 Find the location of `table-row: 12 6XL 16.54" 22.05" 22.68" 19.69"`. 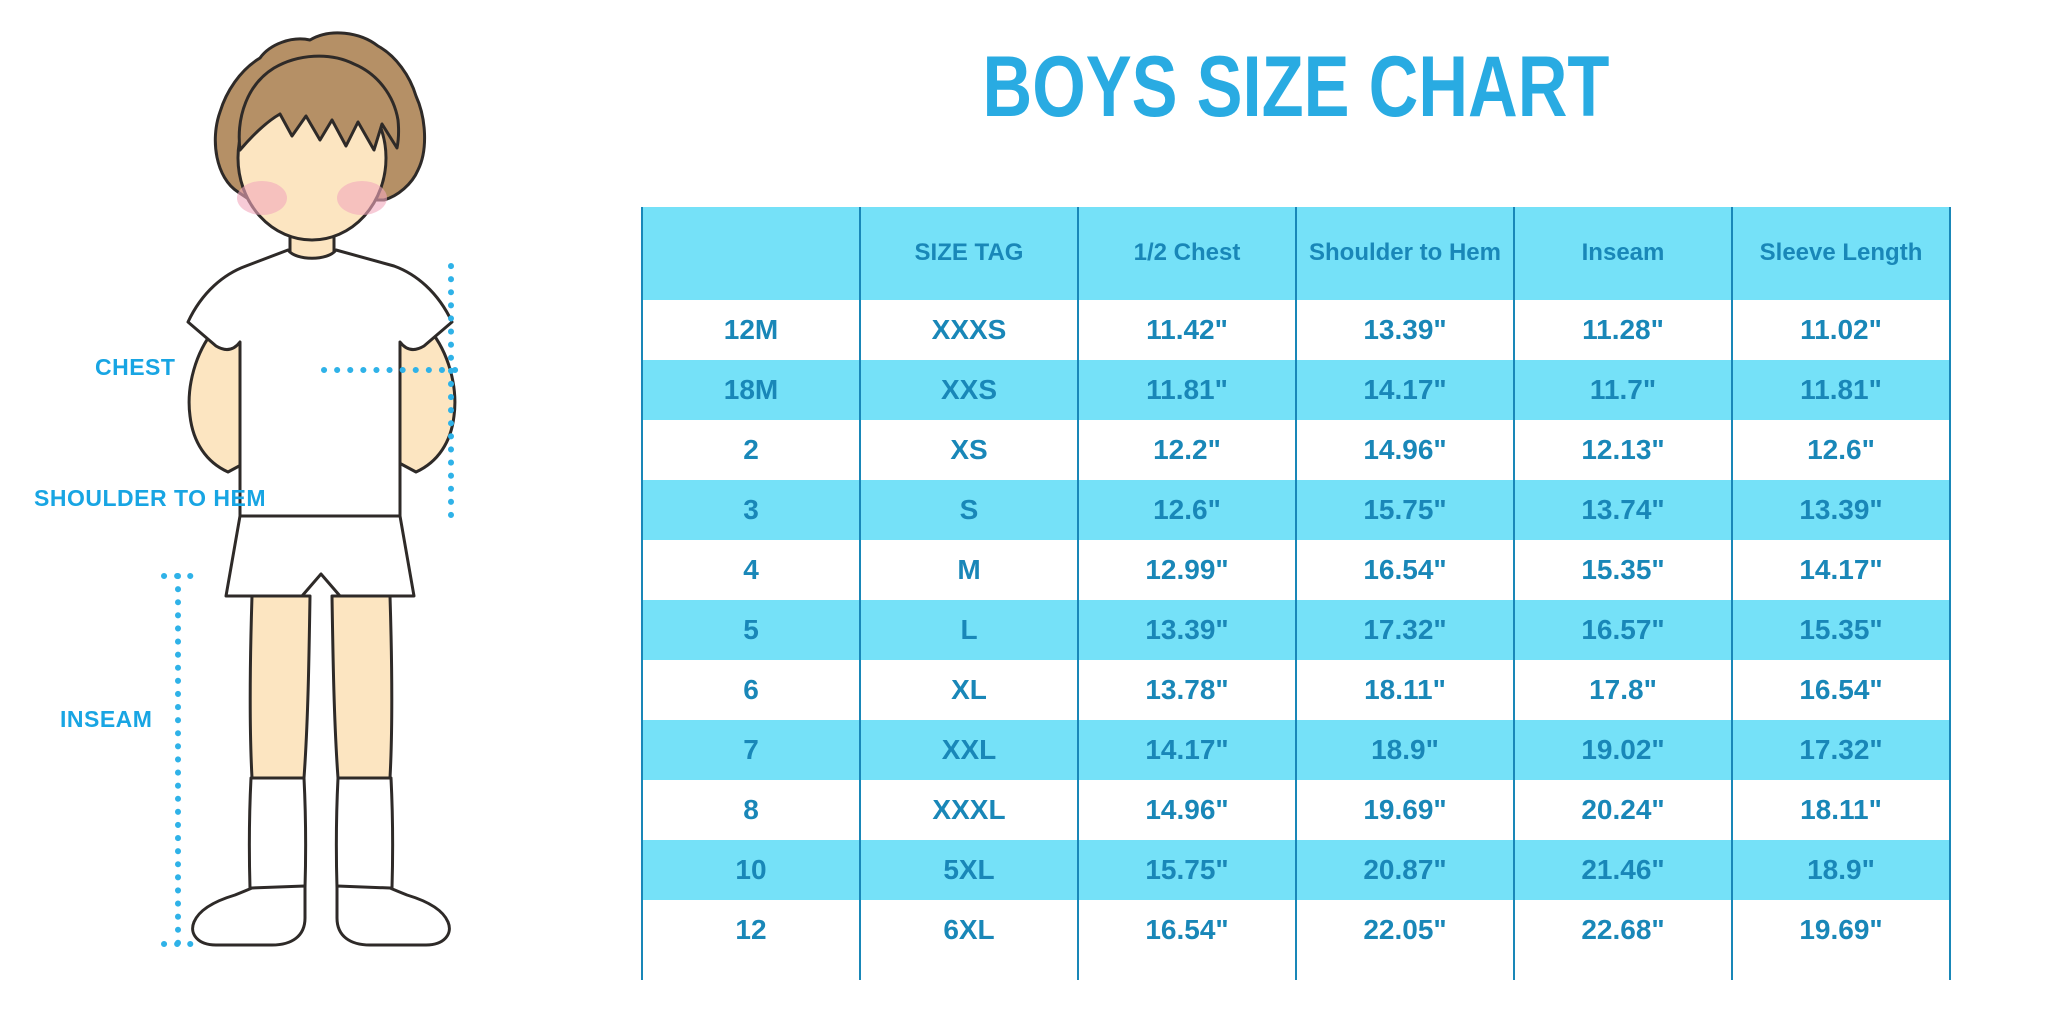

table-row: 12 6XL 16.54" 22.05" 22.68" 19.69" is located at coordinates (1296, 930).